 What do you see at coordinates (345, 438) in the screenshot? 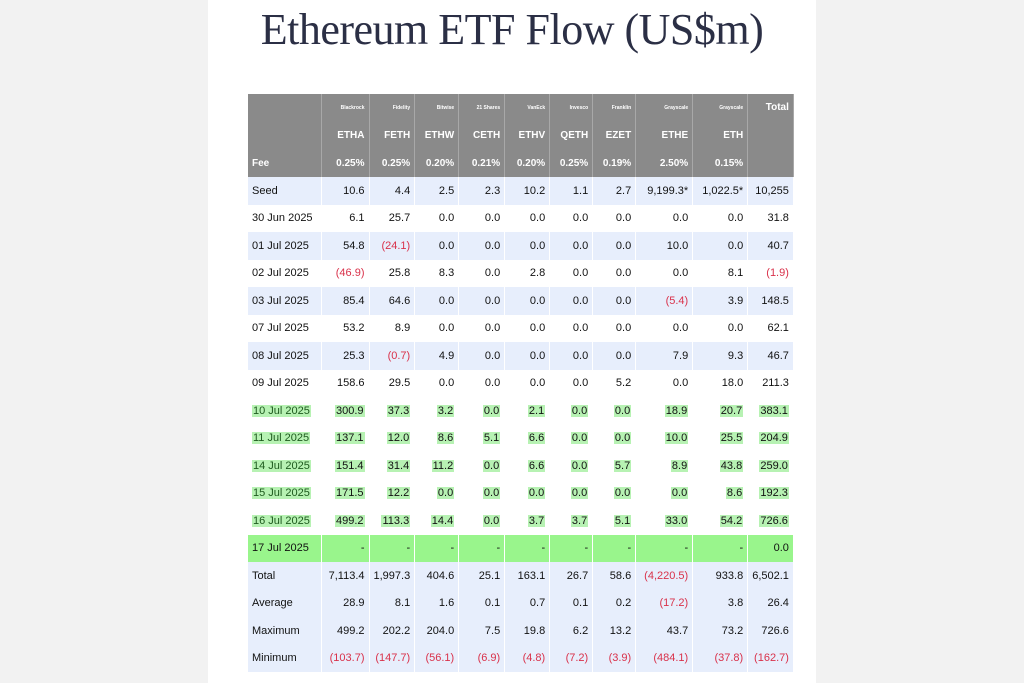
I see `flow-cell: 137.1` at bounding box center [345, 438].